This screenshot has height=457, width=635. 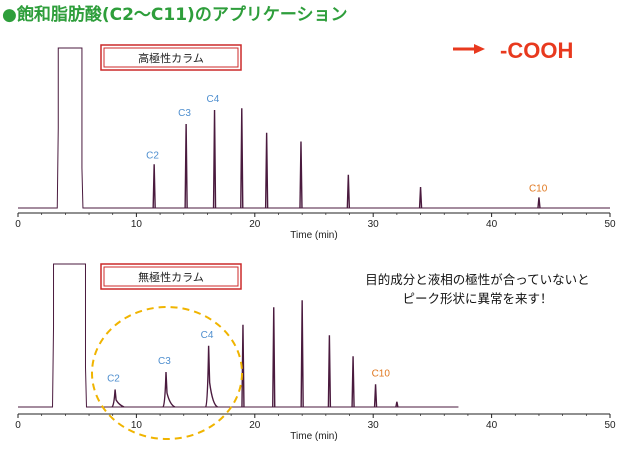 I want to click on arrow-icon, so click(x=469, y=49).